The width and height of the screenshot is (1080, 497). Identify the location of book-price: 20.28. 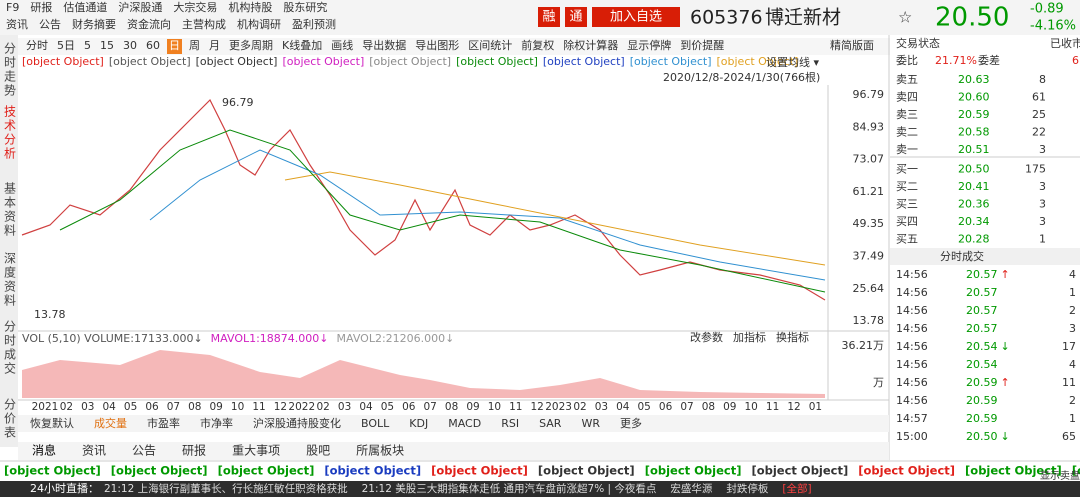
(974, 239).